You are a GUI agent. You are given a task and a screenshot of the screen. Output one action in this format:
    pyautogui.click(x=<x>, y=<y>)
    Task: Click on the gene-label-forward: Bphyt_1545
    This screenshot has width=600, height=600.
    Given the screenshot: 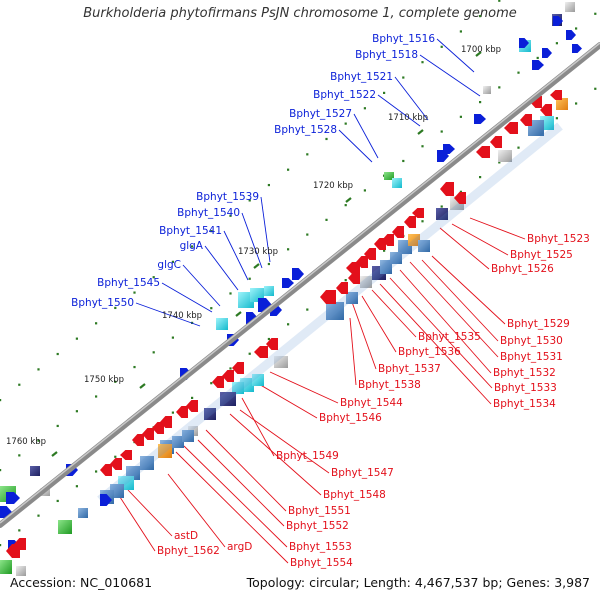 What is the action you would take?
    pyautogui.click(x=128, y=283)
    